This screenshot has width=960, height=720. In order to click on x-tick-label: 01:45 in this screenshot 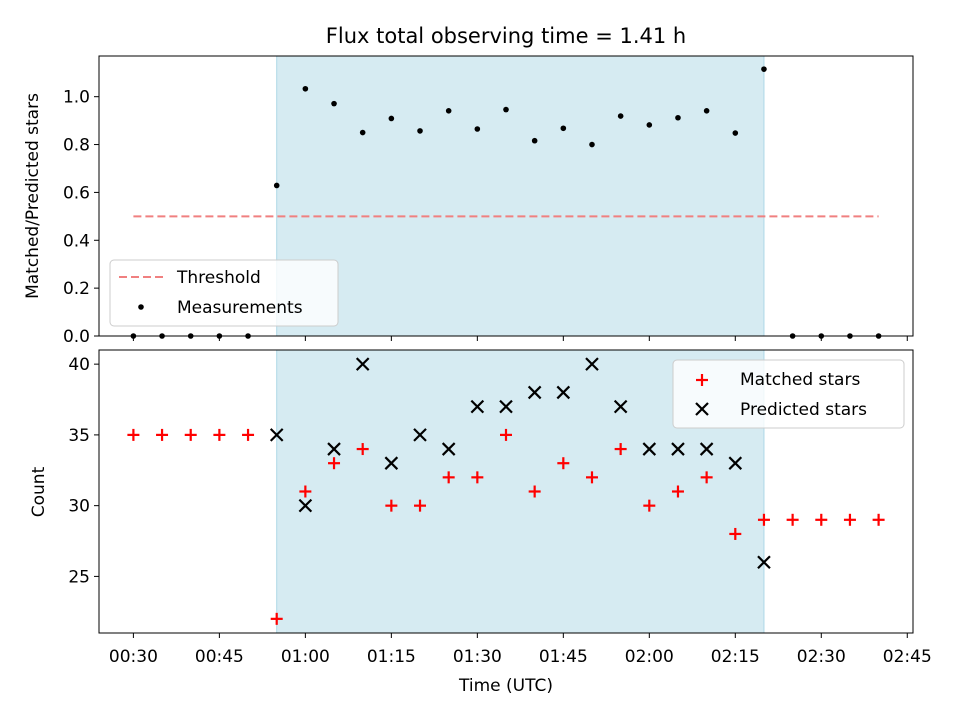, I will do `click(563, 657)`.